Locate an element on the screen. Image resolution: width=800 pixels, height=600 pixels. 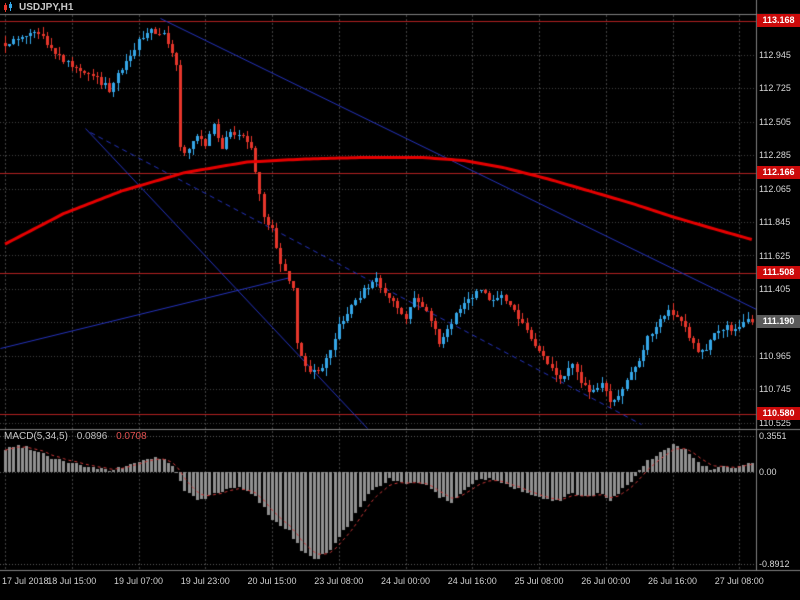
time-axis-label: 24 Jul 00:00 is located at coordinates (405, 581).